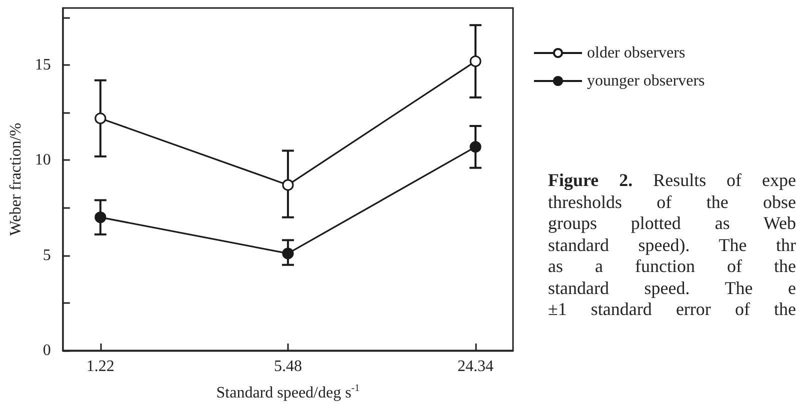 This screenshot has width=798, height=406. What do you see at coordinates (42, 160) in the screenshot?
I see `y-tick-label: 10` at bounding box center [42, 160].